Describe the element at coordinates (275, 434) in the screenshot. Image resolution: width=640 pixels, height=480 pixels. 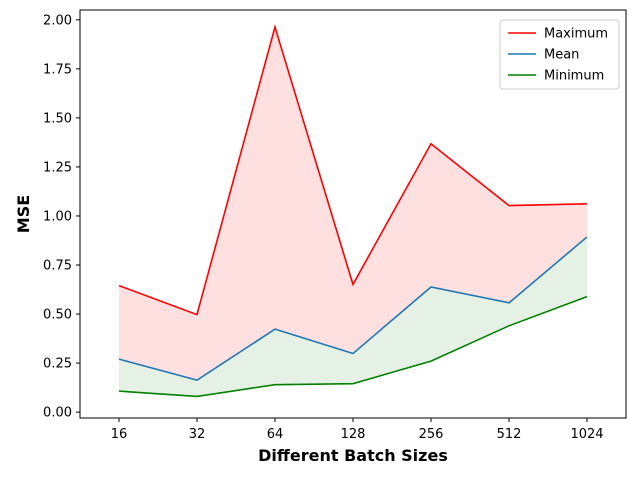
I see `x-tick-label: 64` at that location.